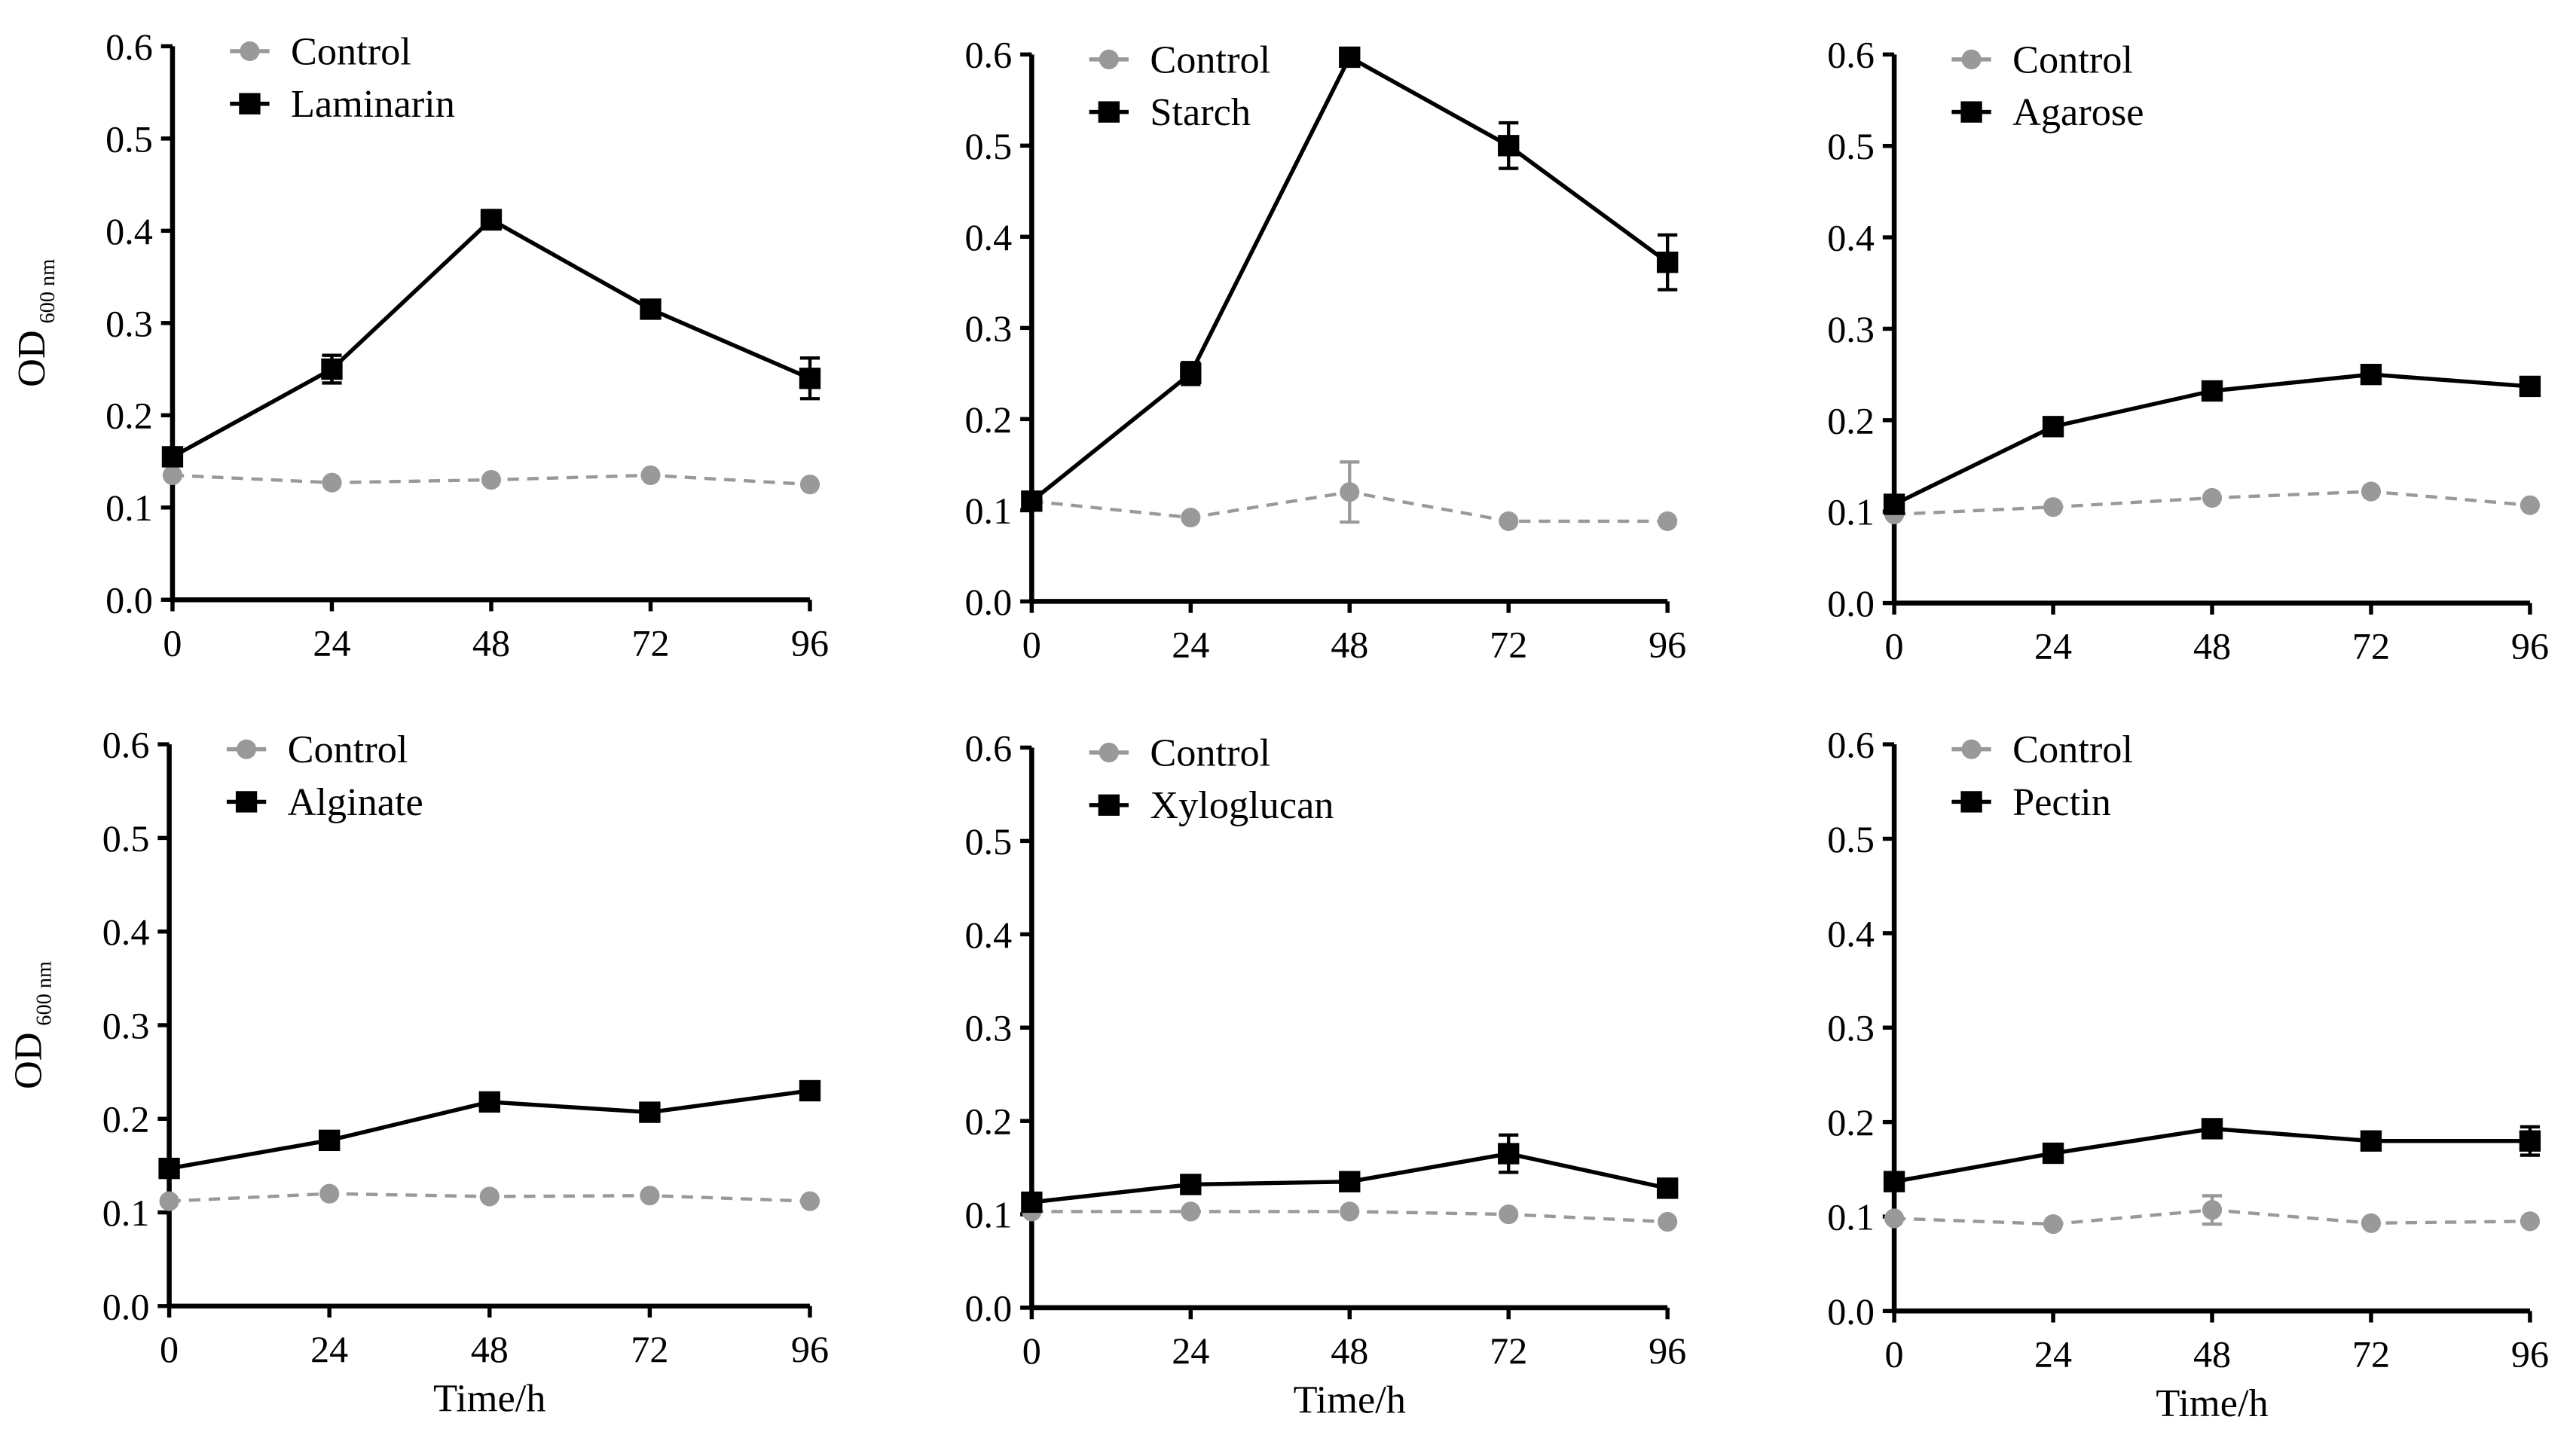  What do you see at coordinates (355, 802) in the screenshot?
I see `legend-label: Alginate` at bounding box center [355, 802].